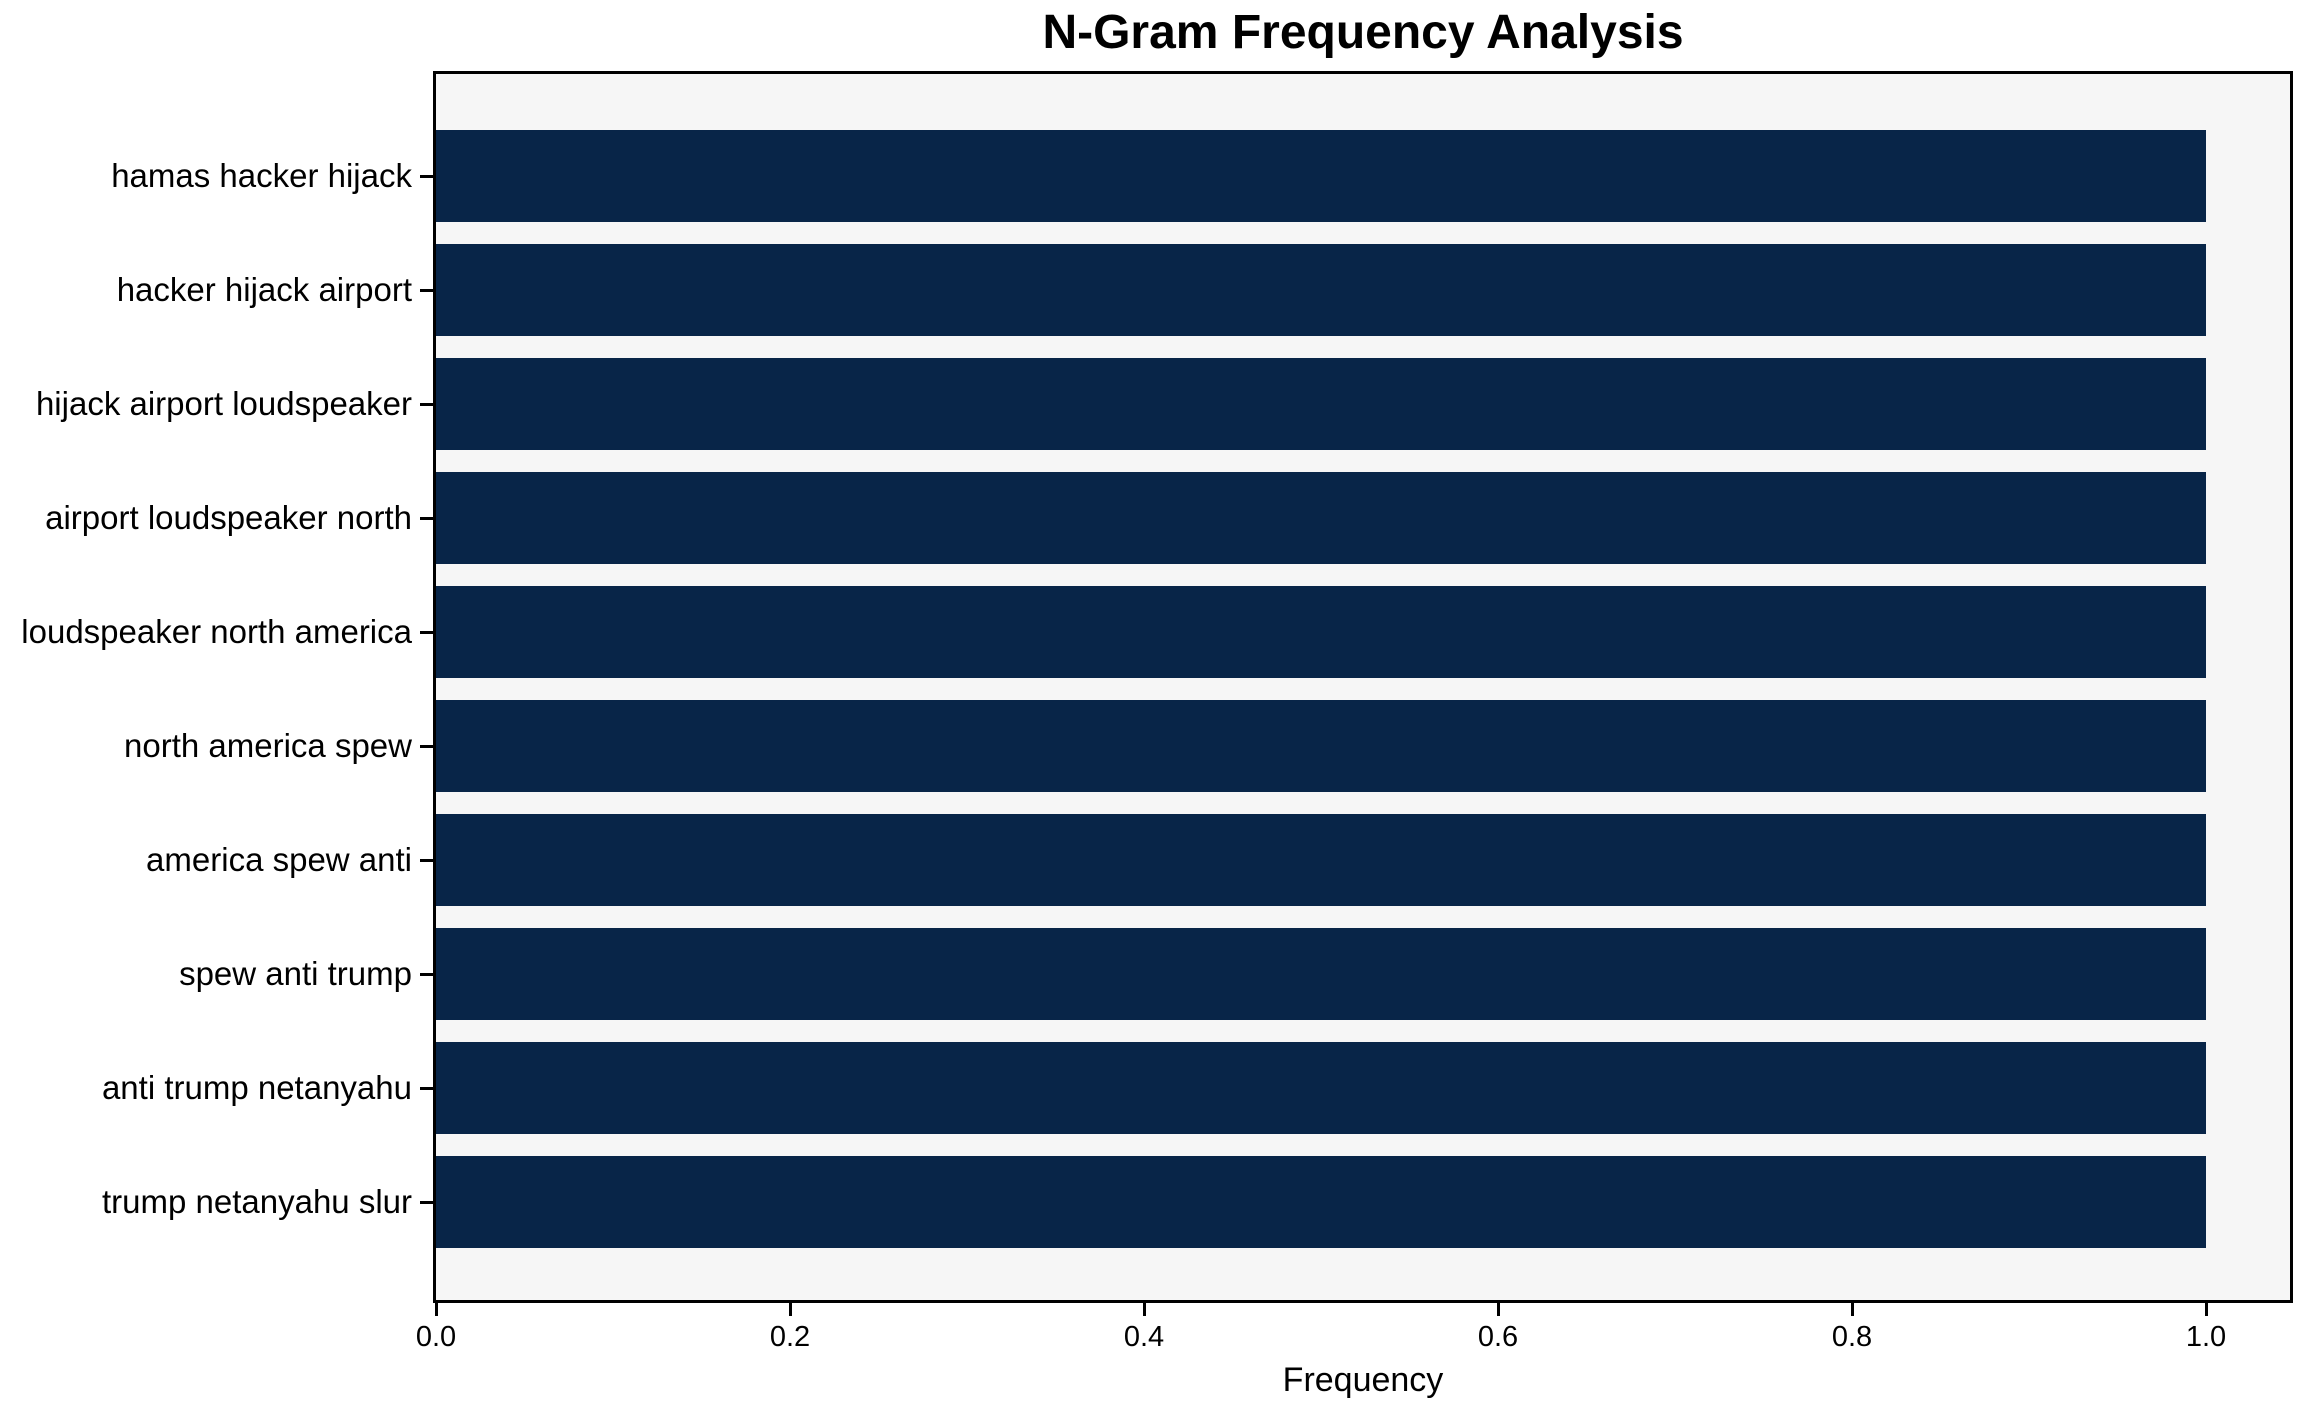 The height and width of the screenshot is (1414, 2314). What do you see at coordinates (1498, 1337) in the screenshot?
I see `x-tick-label: 0.6` at bounding box center [1498, 1337].